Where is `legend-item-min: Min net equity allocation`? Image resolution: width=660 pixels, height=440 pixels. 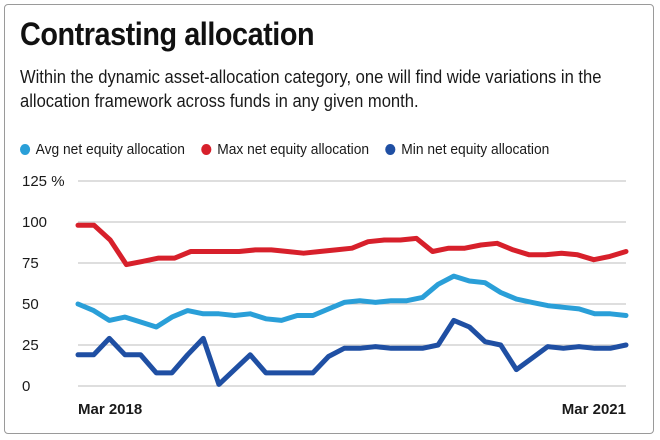 legend-item-min: Min net equity allocation is located at coordinates (467, 149).